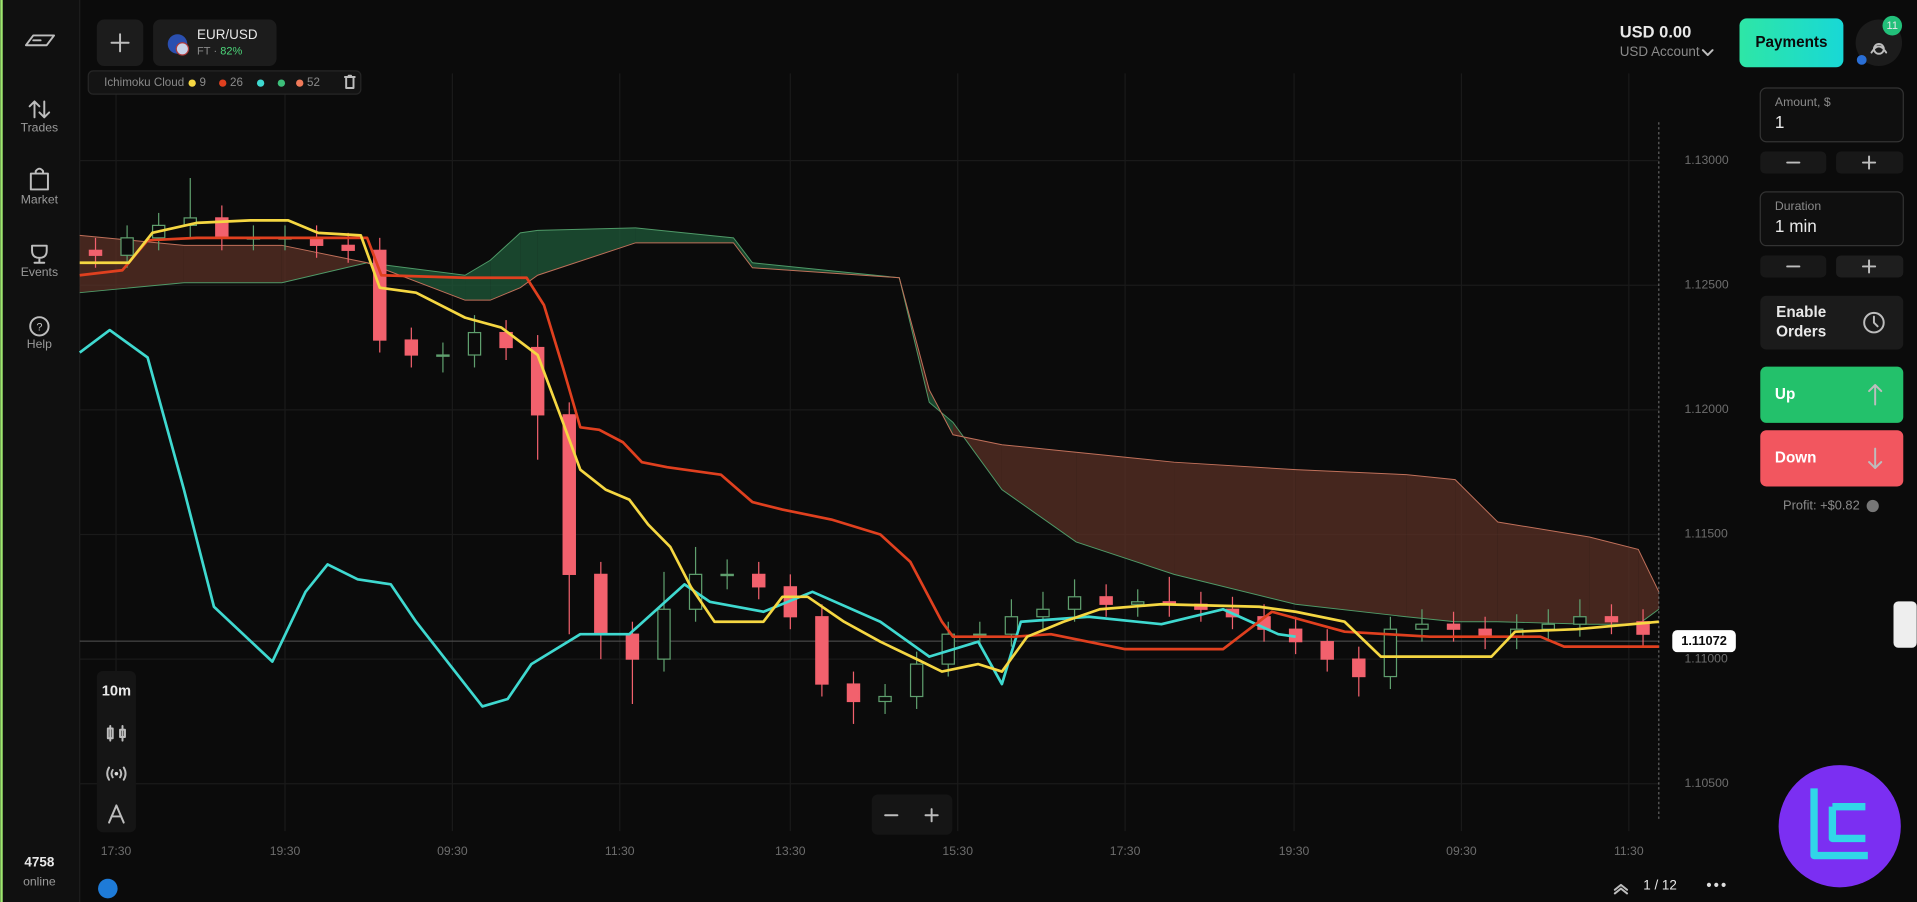  Describe the element at coordinates (39, 333) in the screenshot. I see `nav-help: ? Help` at that location.